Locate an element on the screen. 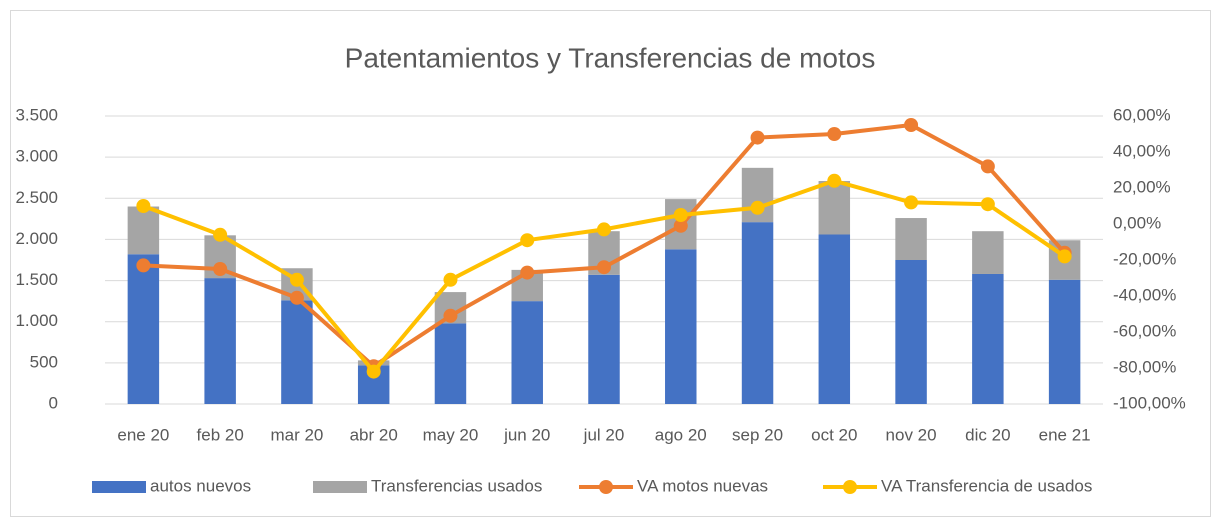 This screenshot has height=518, width=1221. y2-tick-label: 20,00% is located at coordinates (1142, 186).